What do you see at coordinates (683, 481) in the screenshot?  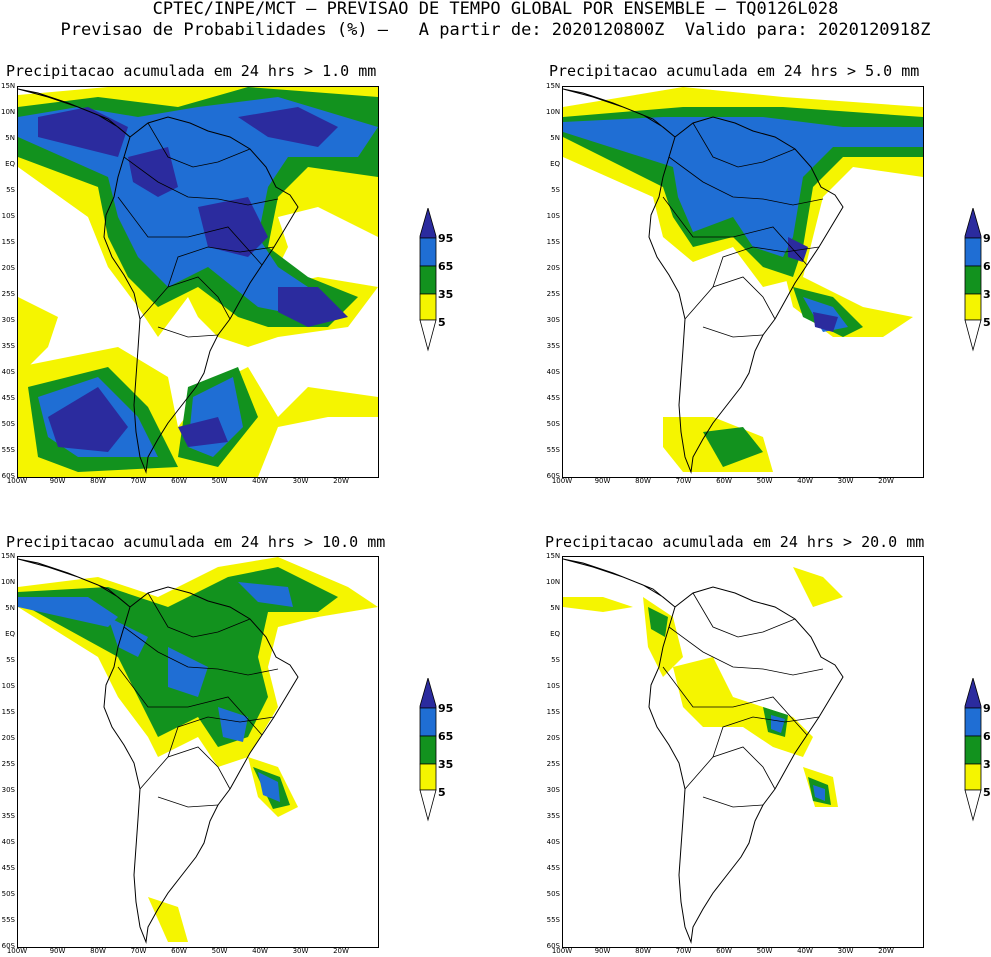 I see `lon-tick-label: 70W` at bounding box center [683, 481].